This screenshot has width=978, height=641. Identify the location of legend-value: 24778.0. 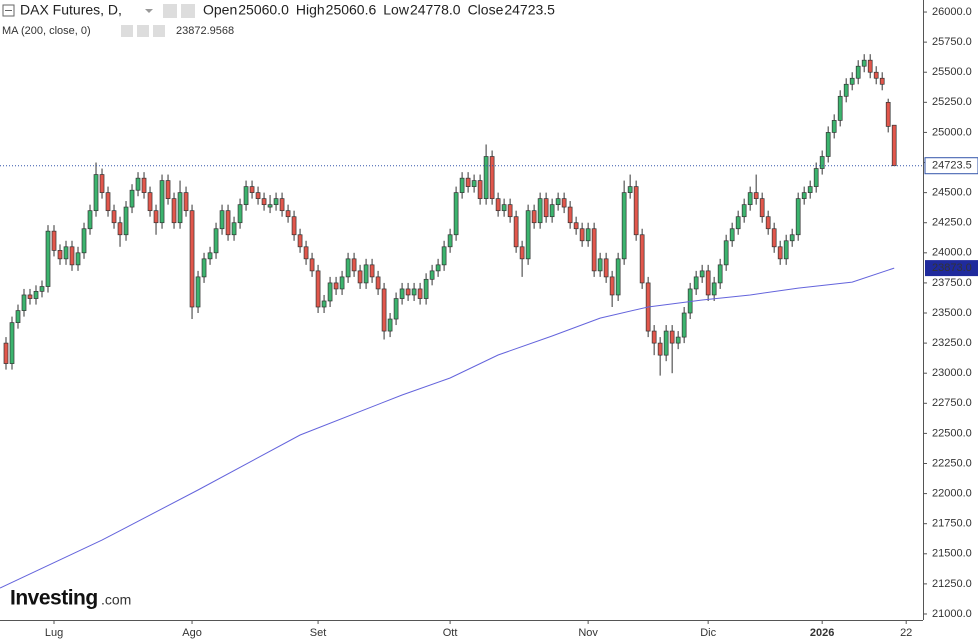
(435, 10).